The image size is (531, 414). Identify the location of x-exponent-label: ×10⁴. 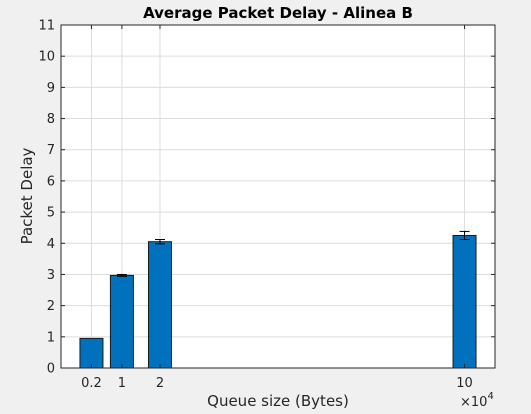
(477, 400).